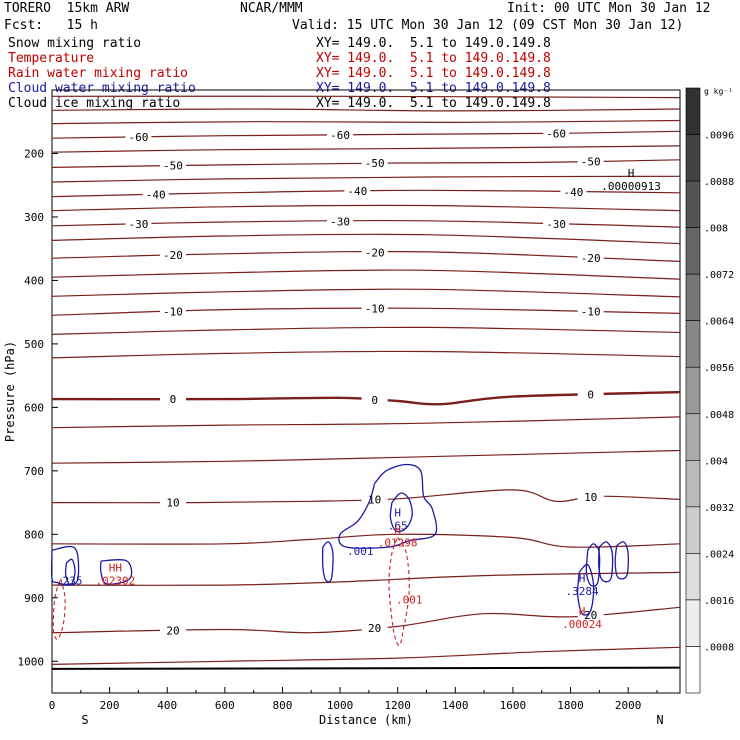 The width and height of the screenshot is (740, 740). I want to click on colorbar-tick-label: .0088, so click(719, 182).